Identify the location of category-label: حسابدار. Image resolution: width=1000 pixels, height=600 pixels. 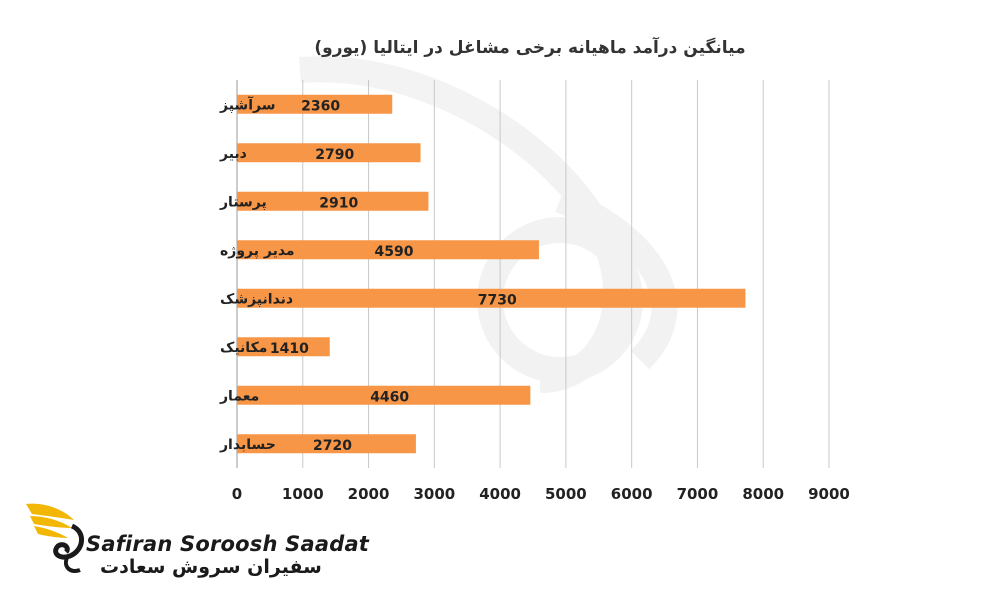
(247, 445).